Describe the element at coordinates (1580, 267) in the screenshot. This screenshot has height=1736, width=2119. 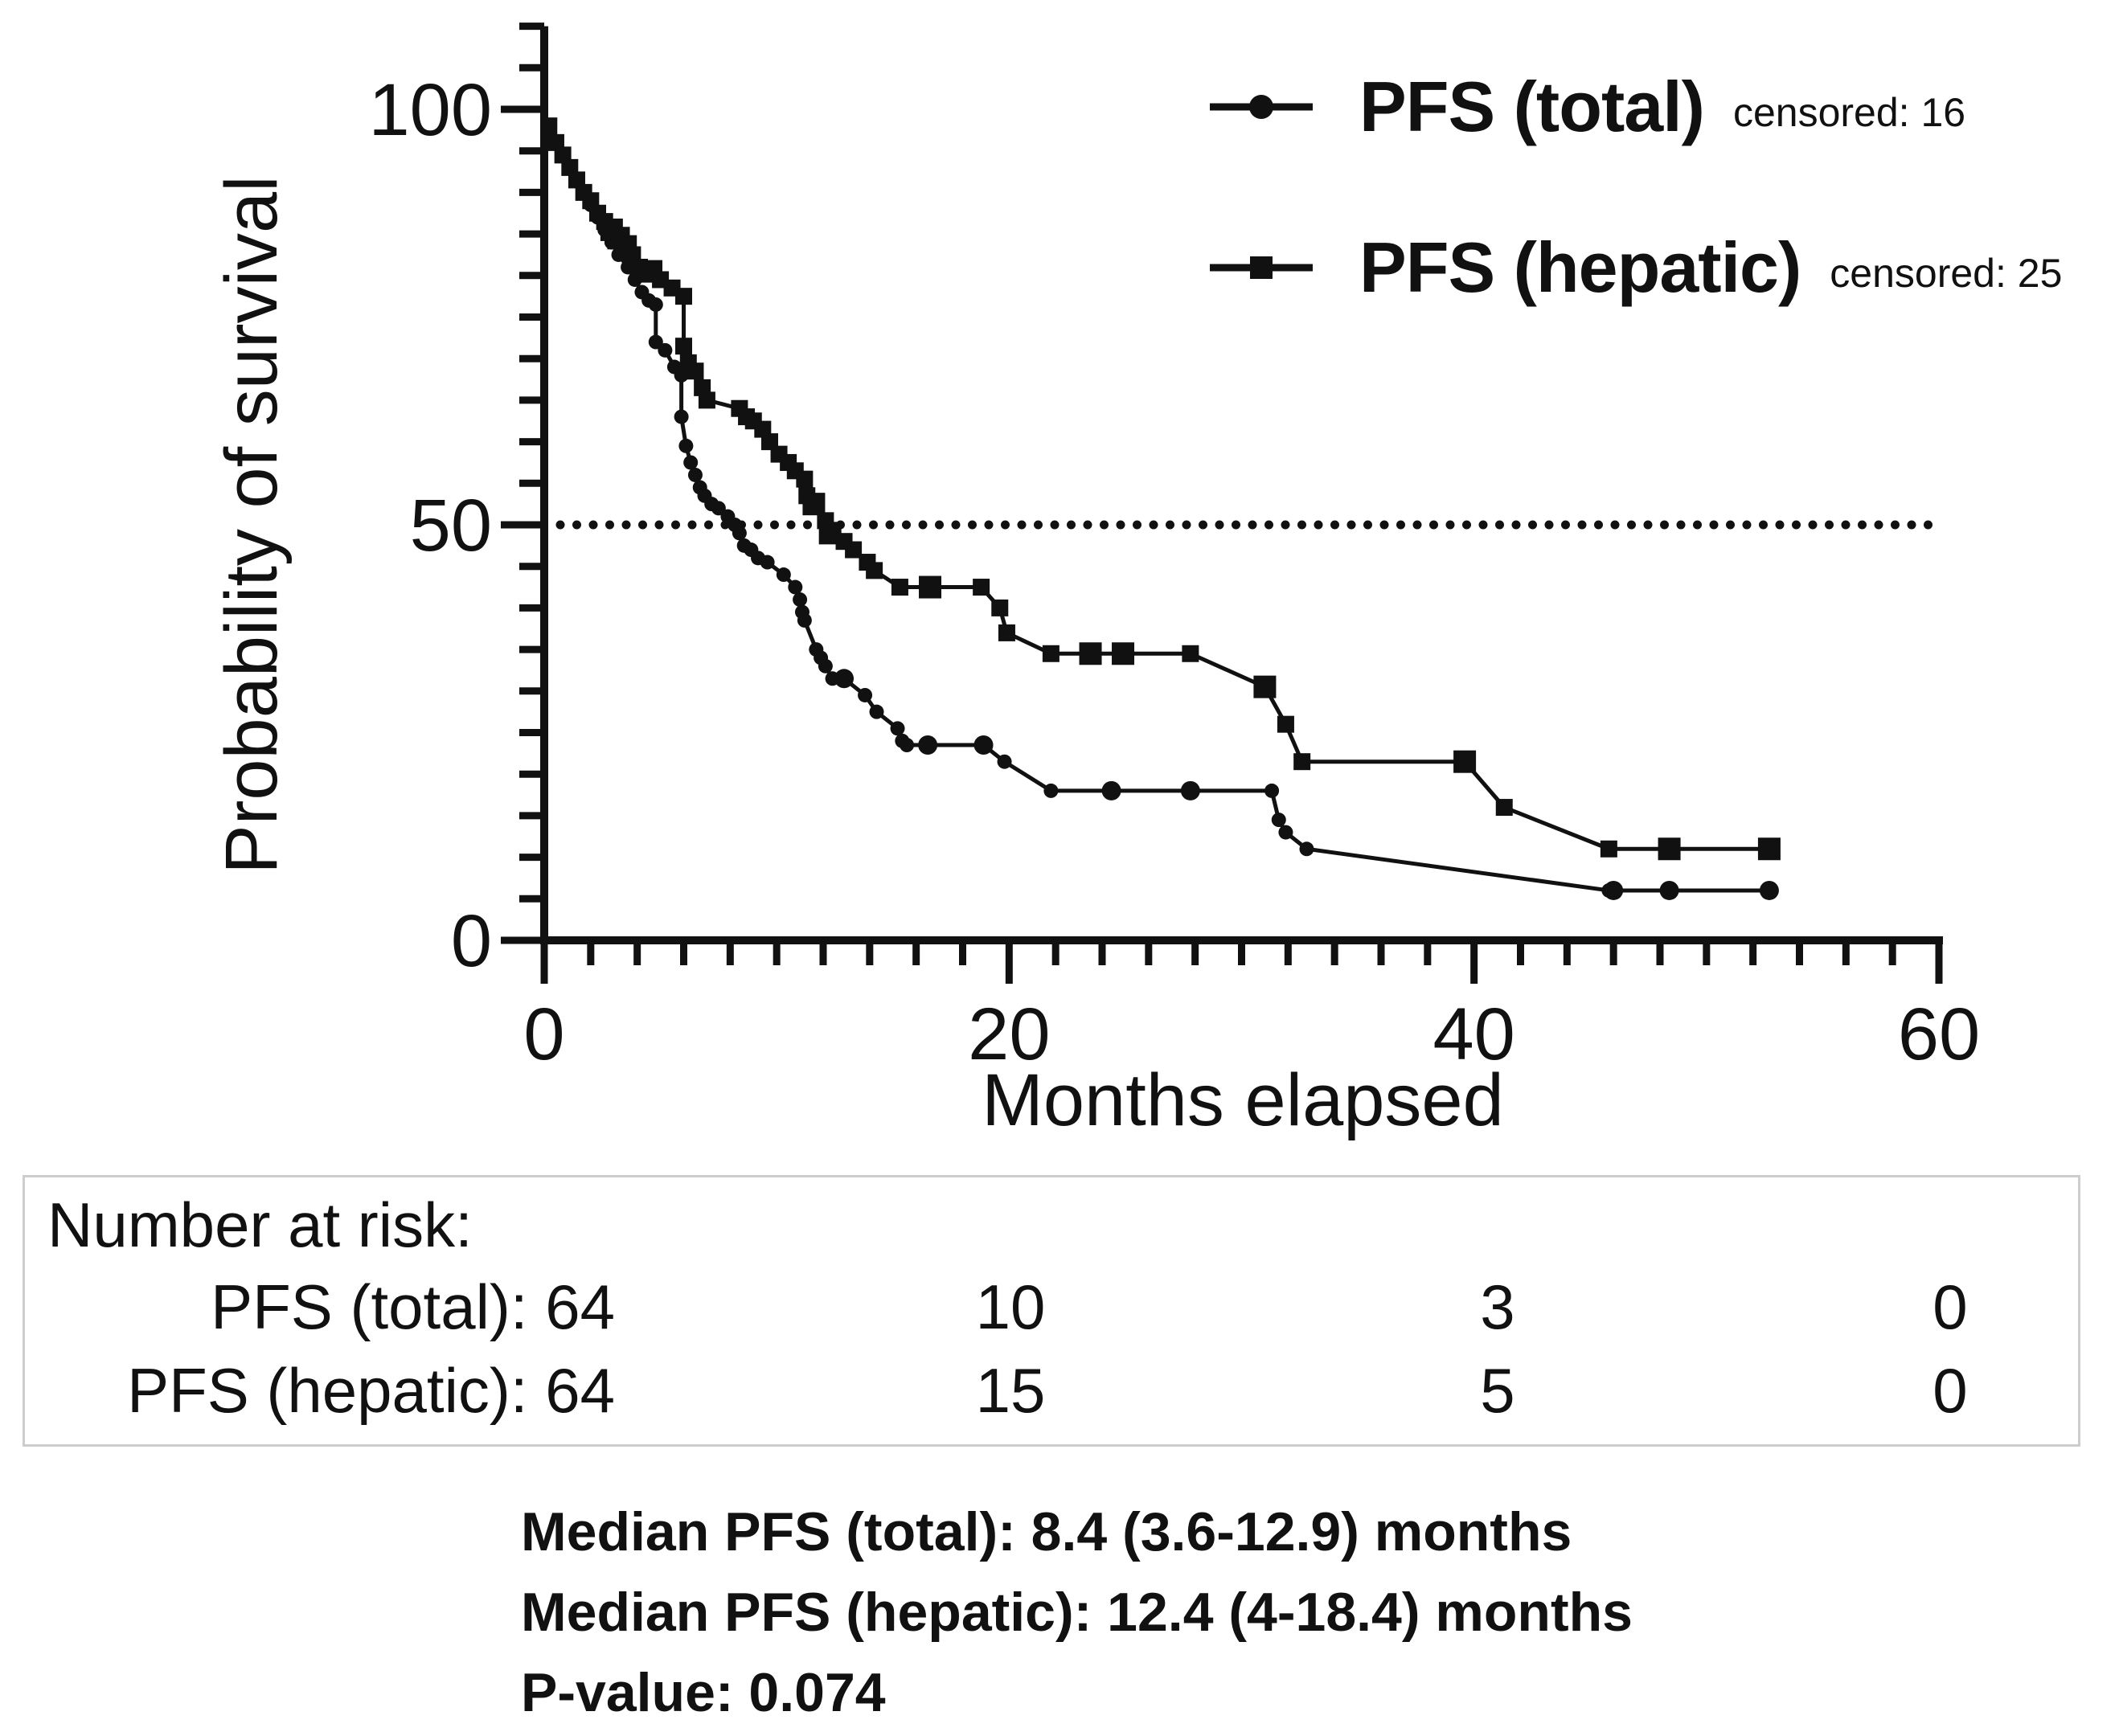
I see `legend-label-pfs-hepatic: PFS (hepatic)` at that location.